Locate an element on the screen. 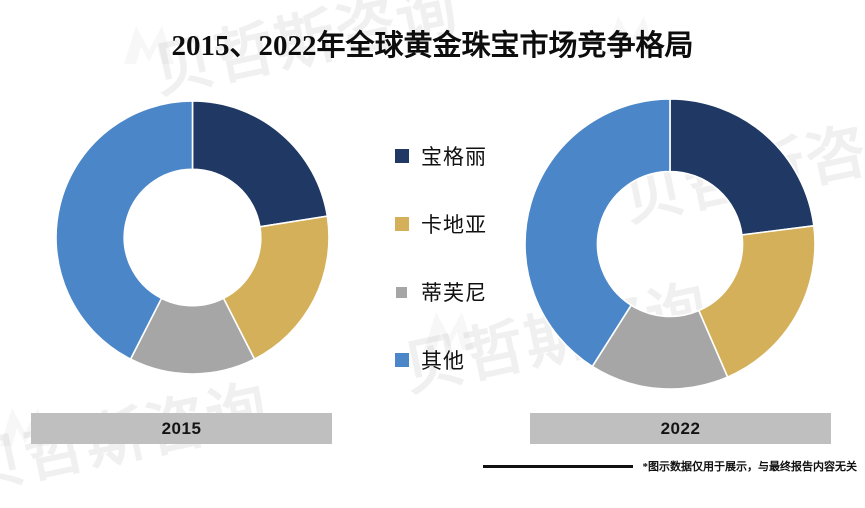  legend-label-tiffany: 蒂芙尼 is located at coordinates (454, 293).